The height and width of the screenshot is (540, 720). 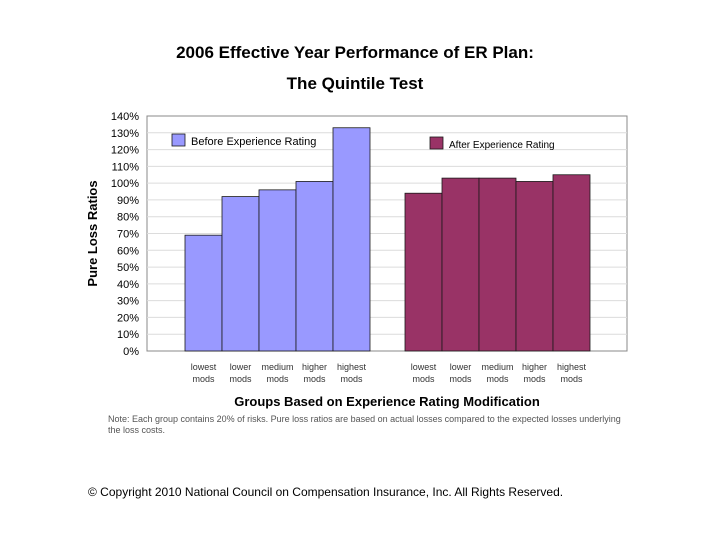 I want to click on y-tick-label: 110%, so click(x=126, y=167).